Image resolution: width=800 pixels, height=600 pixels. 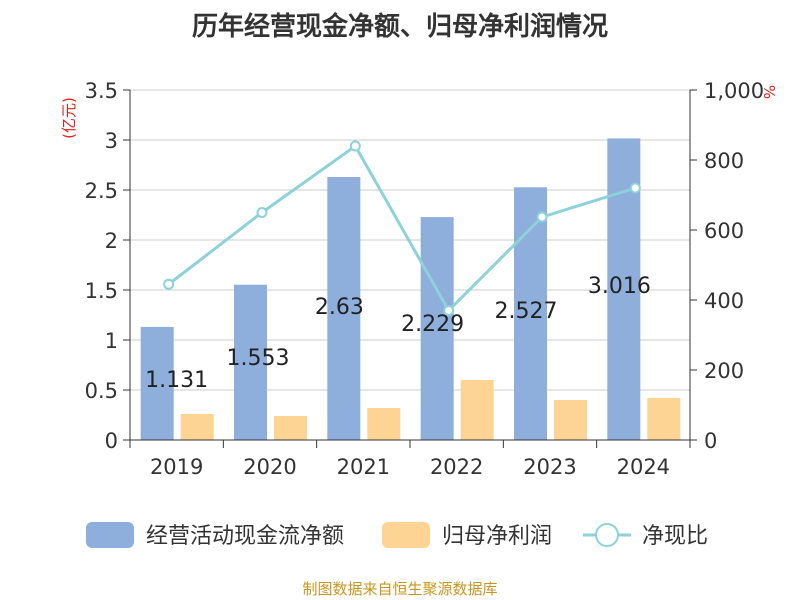 I want to click on y-right-tick-label: 400, so click(x=724, y=301).